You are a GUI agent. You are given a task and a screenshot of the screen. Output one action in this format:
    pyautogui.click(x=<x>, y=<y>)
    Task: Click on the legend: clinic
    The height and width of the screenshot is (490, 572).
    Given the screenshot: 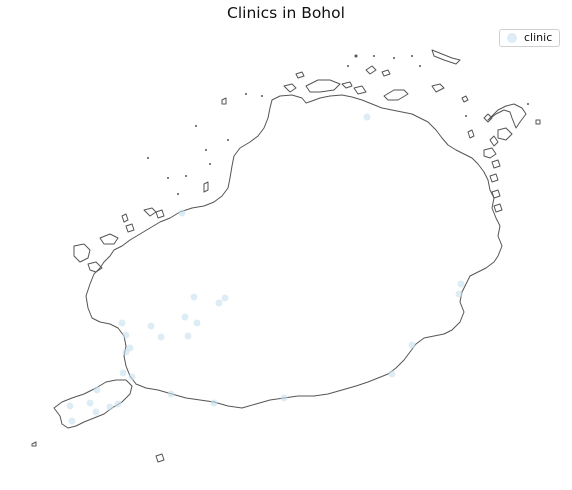 What is the action you would take?
    pyautogui.click(x=529, y=38)
    